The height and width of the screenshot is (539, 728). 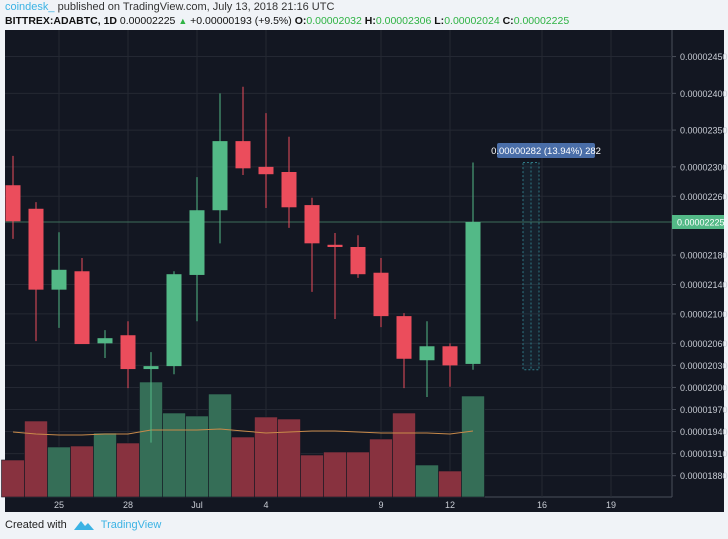 What do you see at coordinates (704, 454) in the screenshot?
I see `y-tick-label: 0.00001910` at bounding box center [704, 454].